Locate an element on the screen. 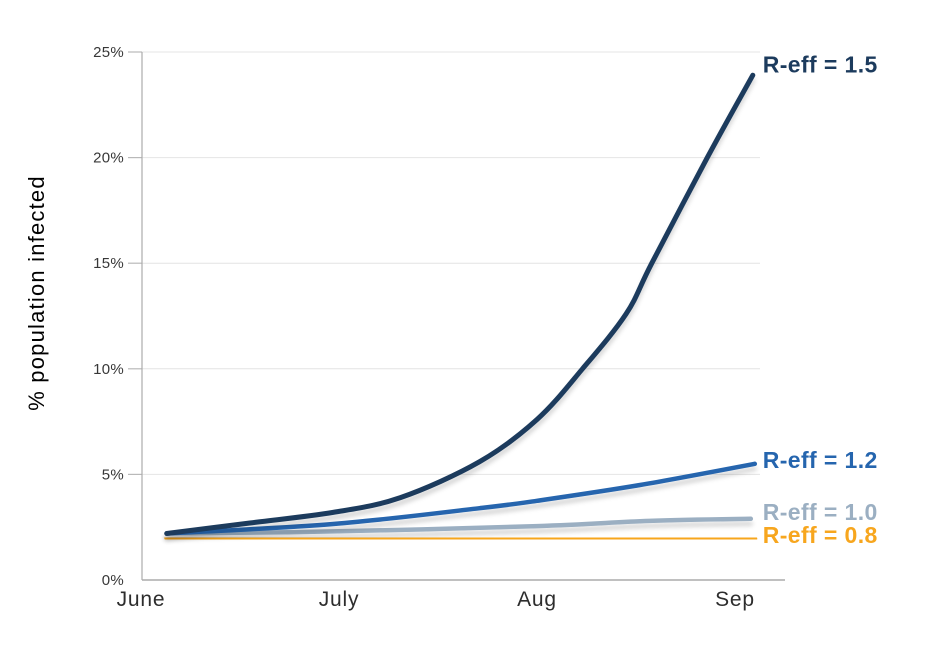 The image size is (930, 648). series-label-r-eff-1-5: R-eff = 1.5 is located at coordinates (820, 65).